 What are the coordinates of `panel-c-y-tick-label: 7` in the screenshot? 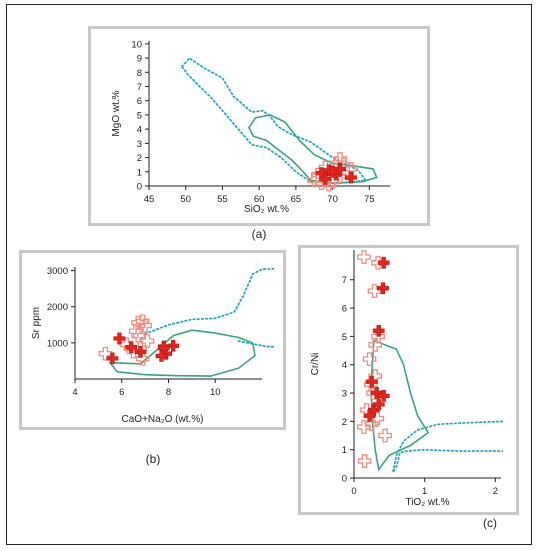 It's located at (344, 280).